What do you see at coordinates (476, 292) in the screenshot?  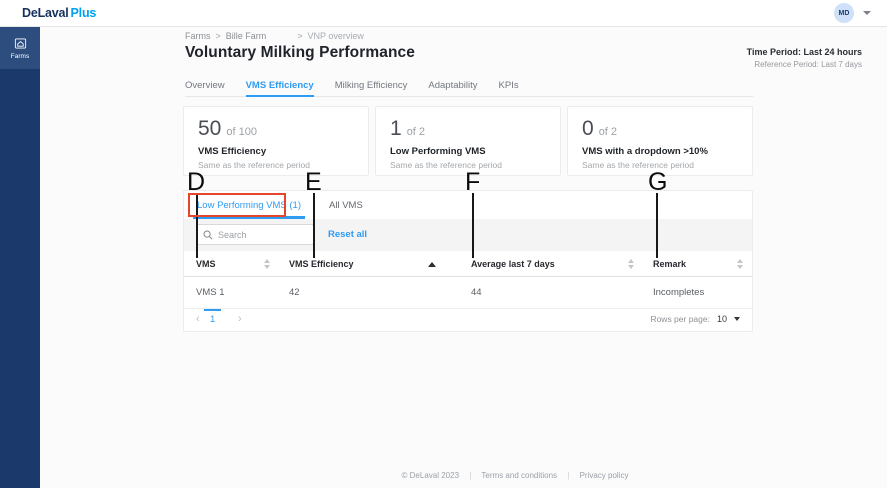 I see `cell-average-7-days: 44` at bounding box center [476, 292].